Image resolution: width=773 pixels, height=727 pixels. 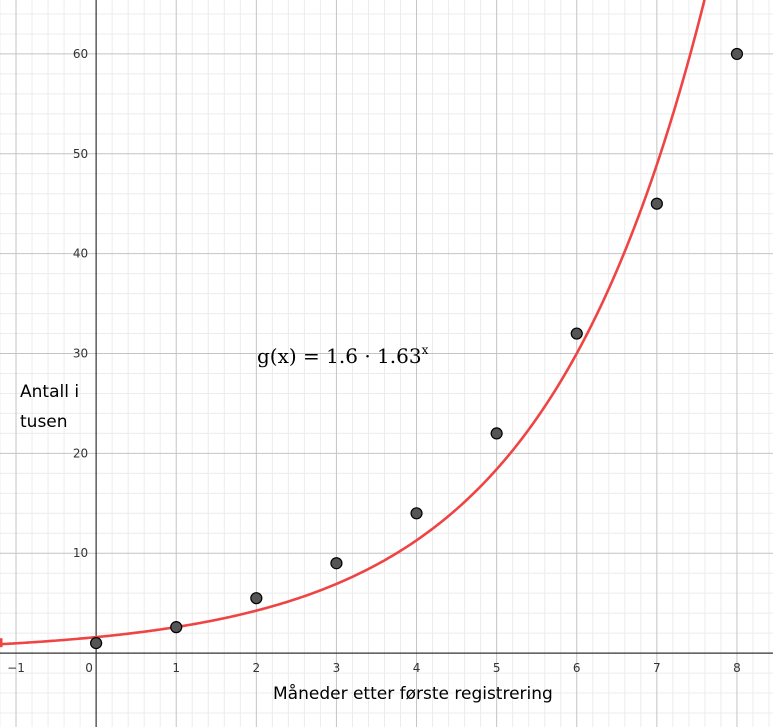 What do you see at coordinates (80, 354) in the screenshot?
I see `y-tick-label: 30` at bounding box center [80, 354].